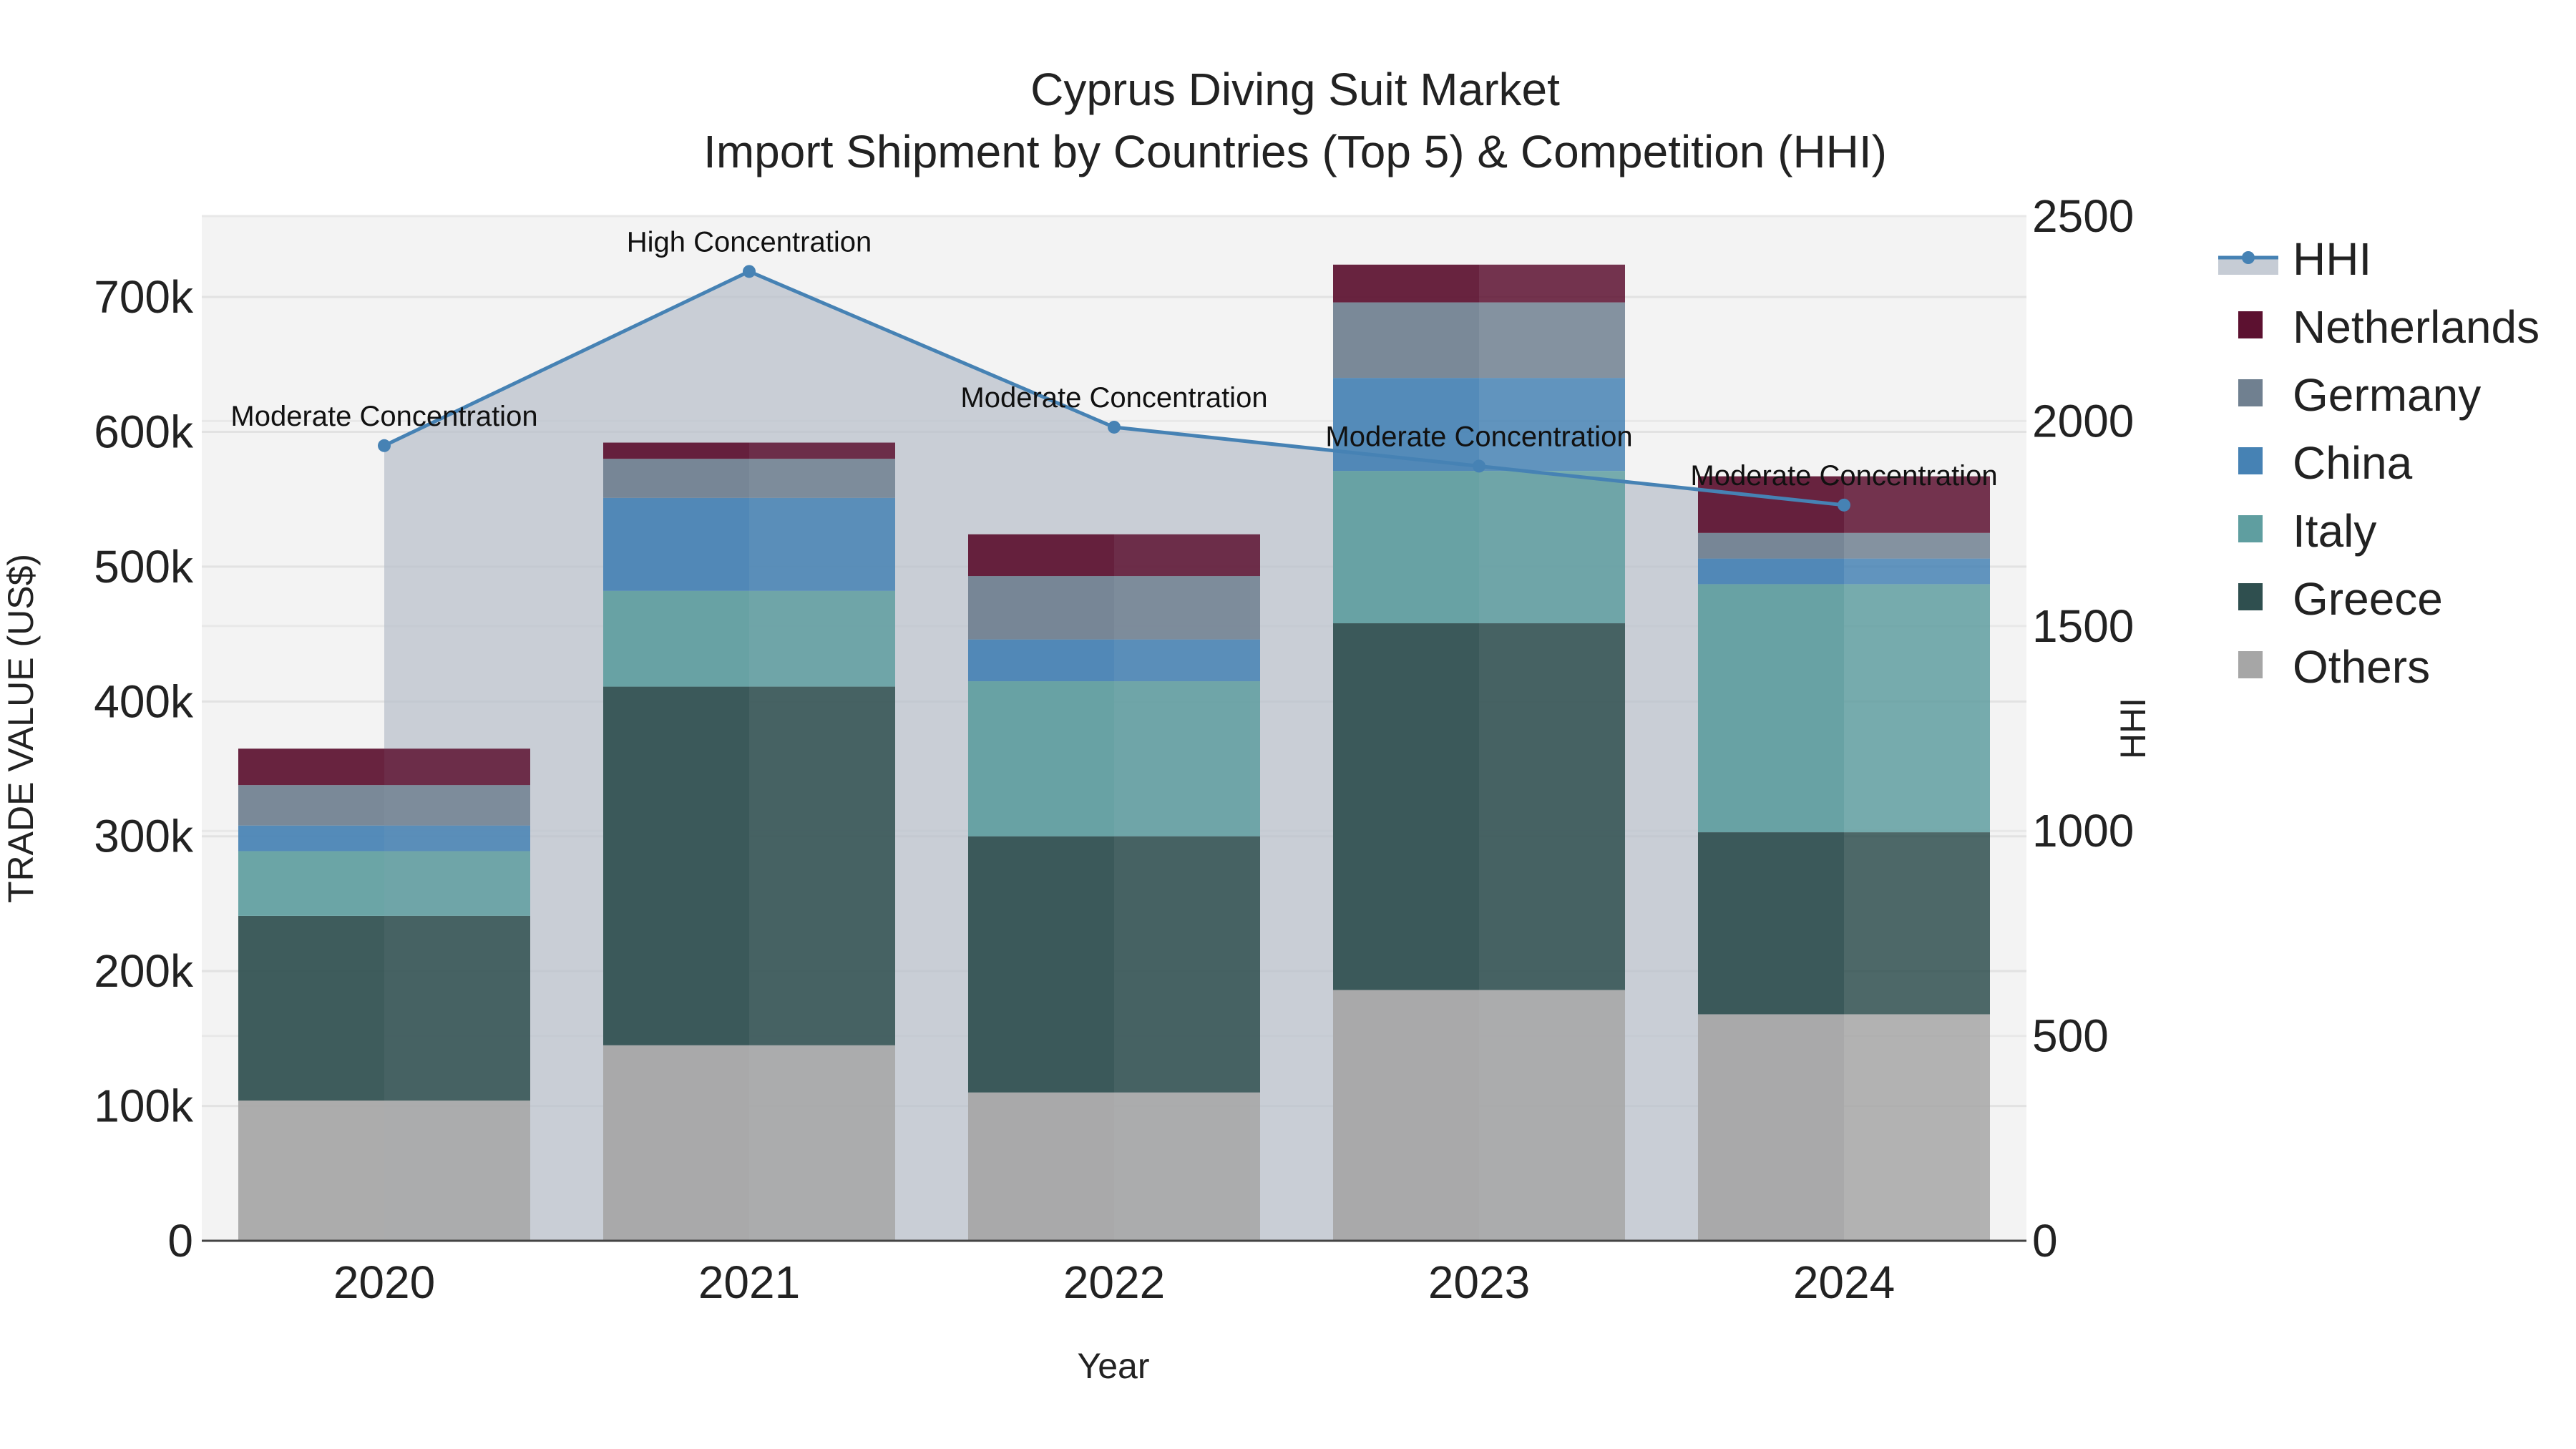  What do you see at coordinates (457, 805) in the screenshot?
I see `bar-germany-2020-b` at bounding box center [457, 805].